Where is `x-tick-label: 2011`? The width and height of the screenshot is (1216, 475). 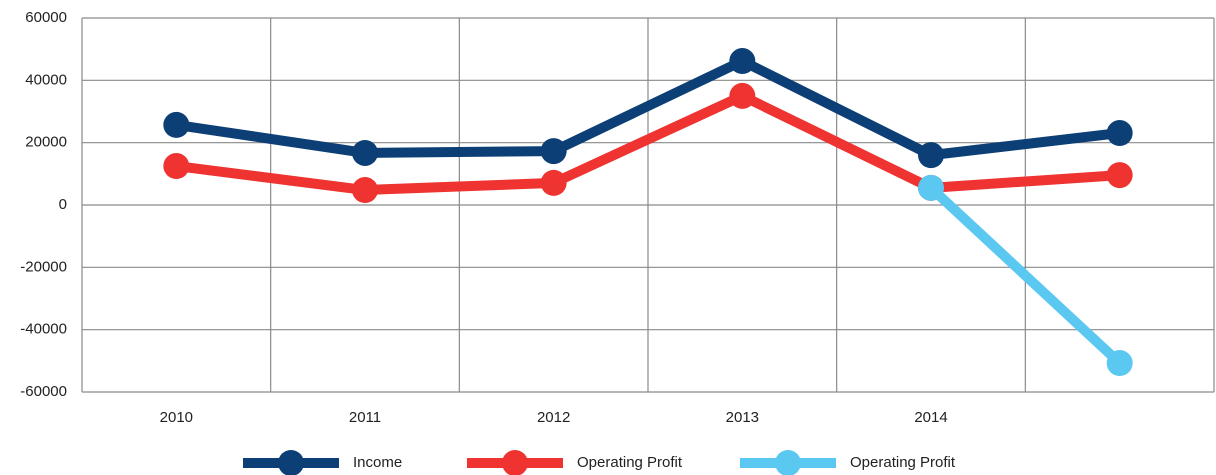
x-tick-label: 2011 is located at coordinates (365, 417).